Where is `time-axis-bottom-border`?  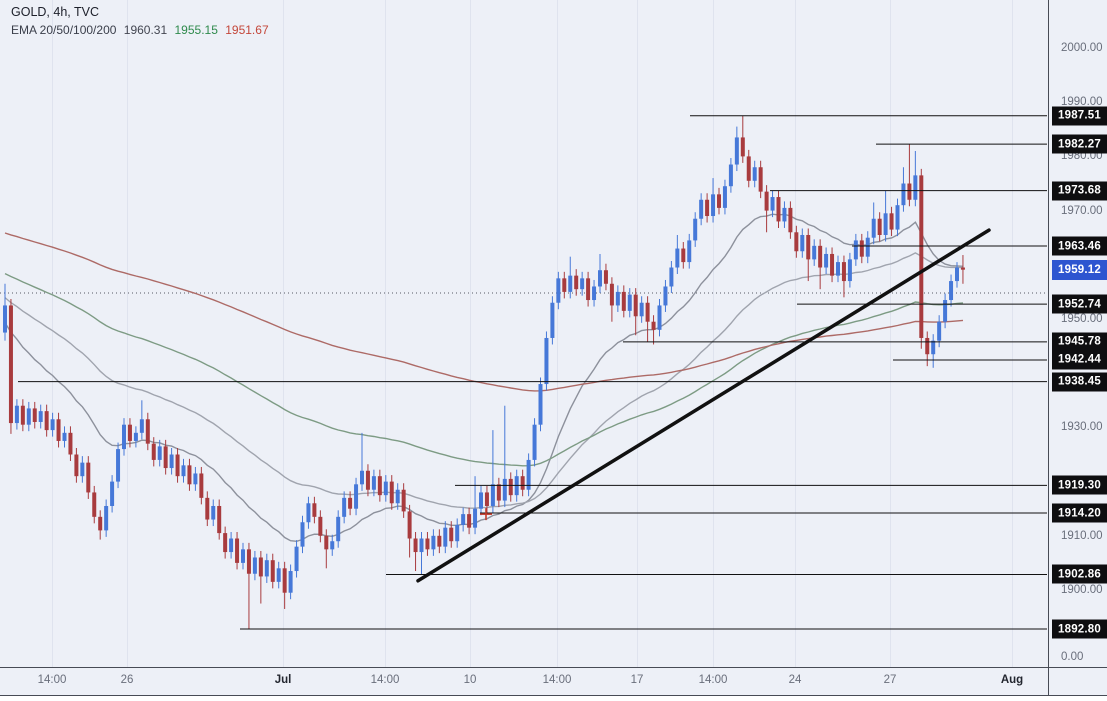 time-axis-bottom-border is located at coordinates (553, 695).